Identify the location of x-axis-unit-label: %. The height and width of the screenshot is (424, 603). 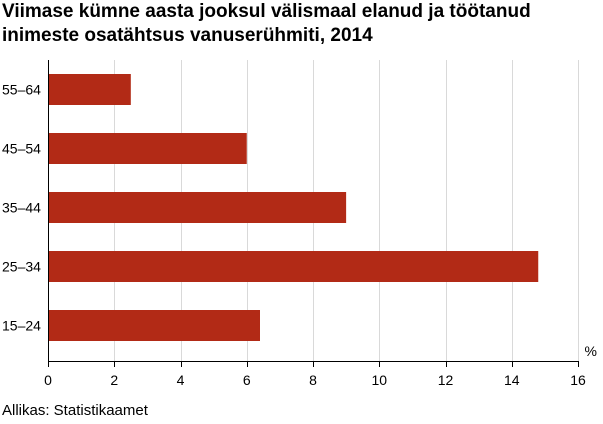
(591, 351).